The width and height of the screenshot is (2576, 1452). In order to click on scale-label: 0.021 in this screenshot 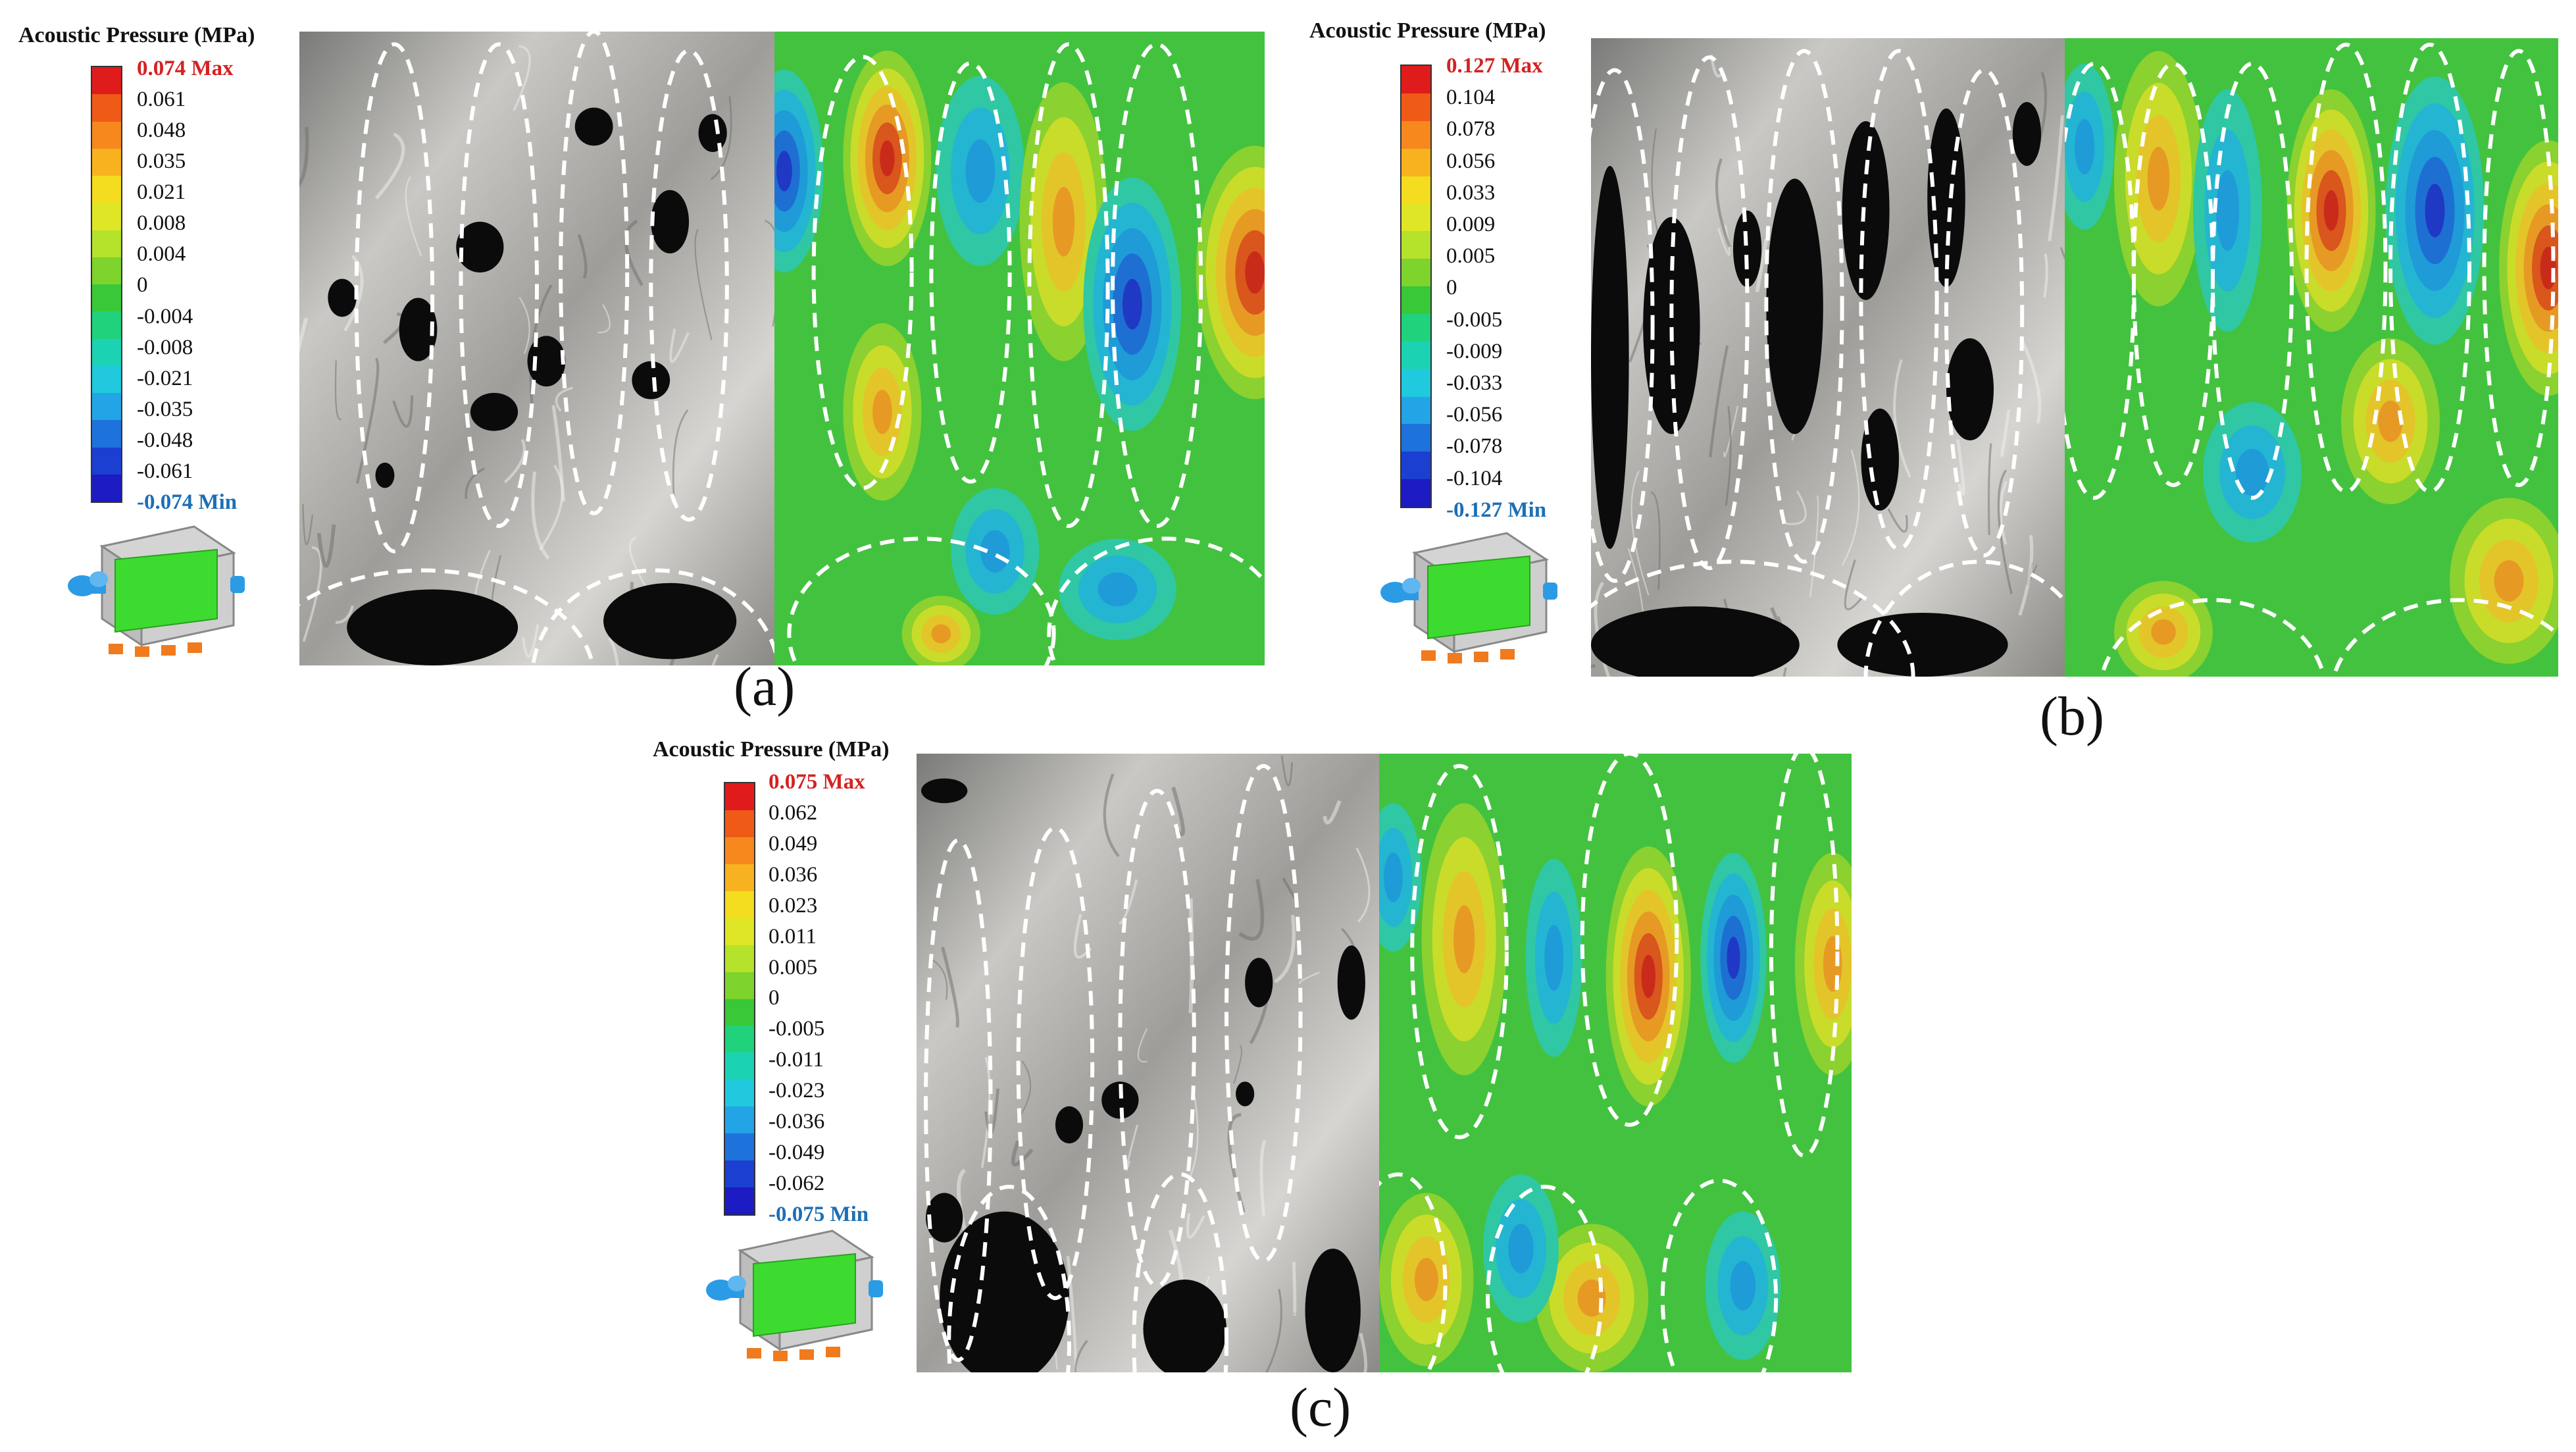, I will do `click(161, 193)`.